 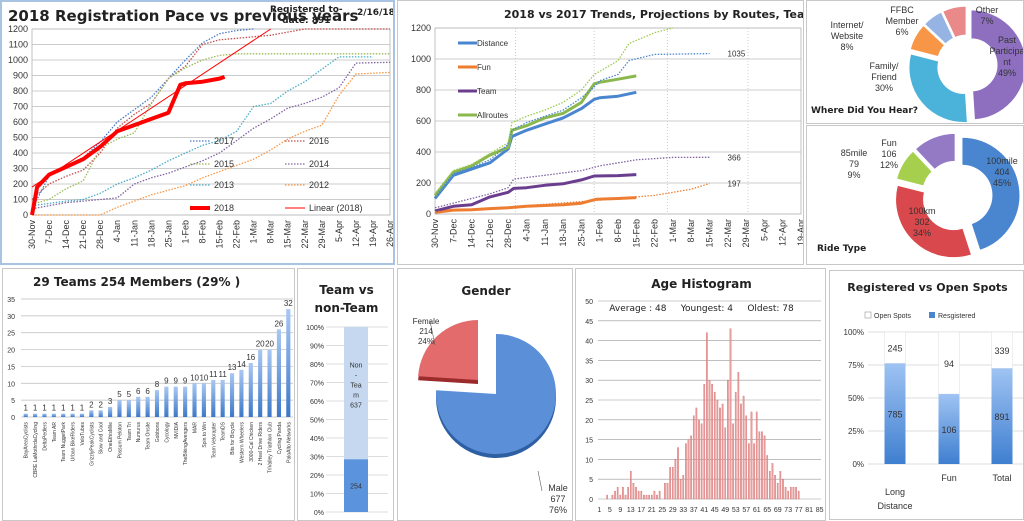 I want to click on x-tick-label: 30-Nov, so click(x=32, y=235).